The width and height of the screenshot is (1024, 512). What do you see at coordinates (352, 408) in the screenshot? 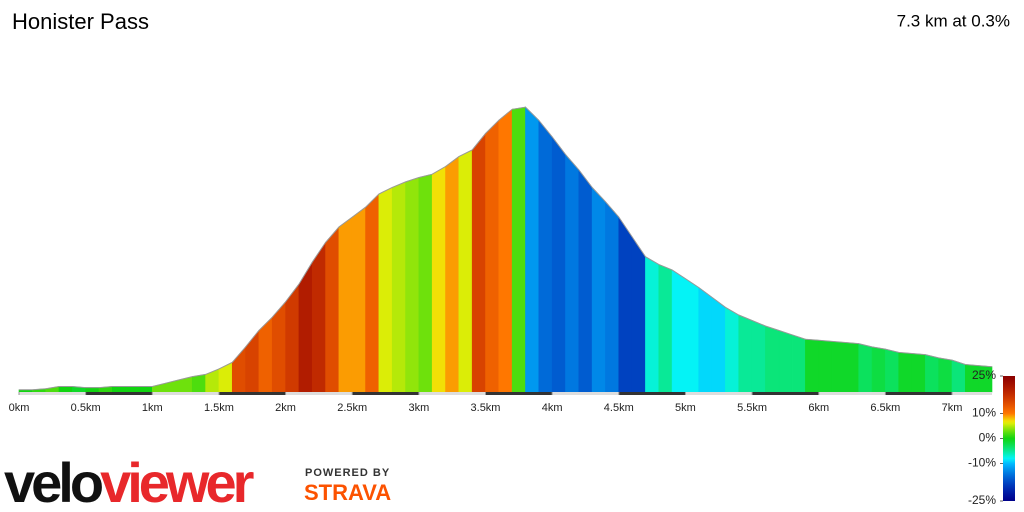
I see `x-tick-label: 2.5km` at bounding box center [352, 408].